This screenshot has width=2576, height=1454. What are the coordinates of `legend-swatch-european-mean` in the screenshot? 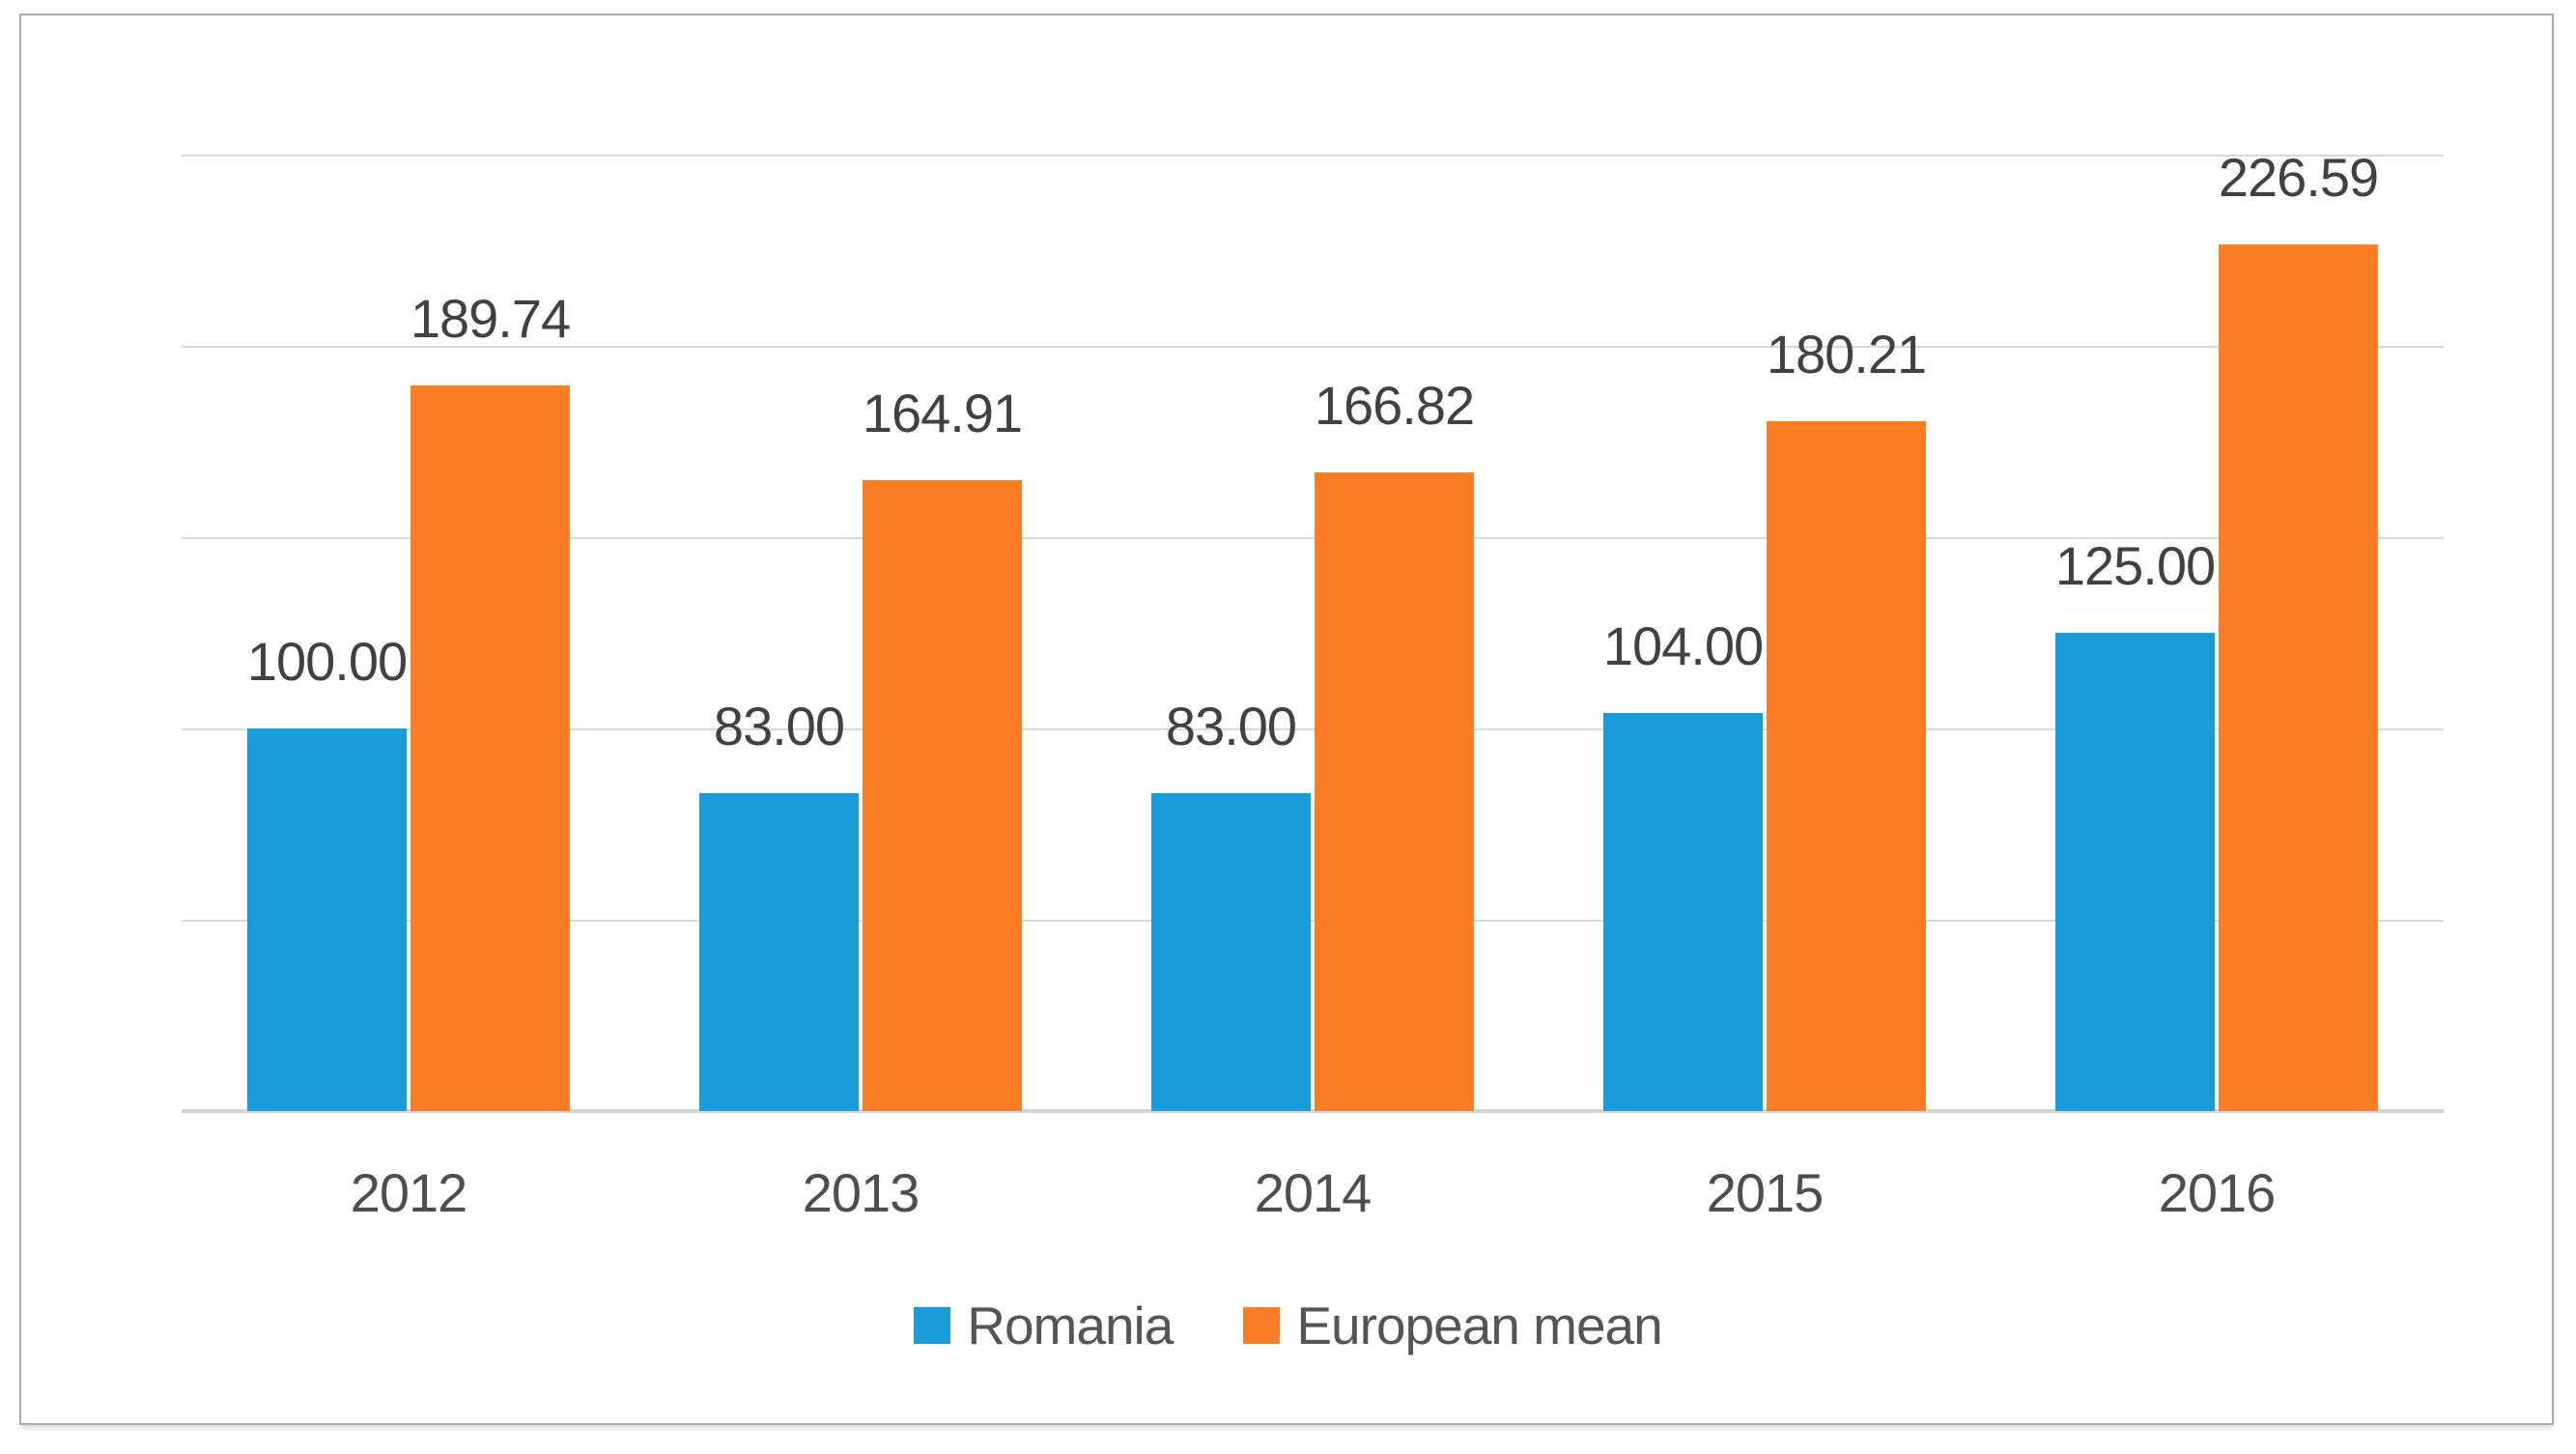 It's located at (1262, 1326).